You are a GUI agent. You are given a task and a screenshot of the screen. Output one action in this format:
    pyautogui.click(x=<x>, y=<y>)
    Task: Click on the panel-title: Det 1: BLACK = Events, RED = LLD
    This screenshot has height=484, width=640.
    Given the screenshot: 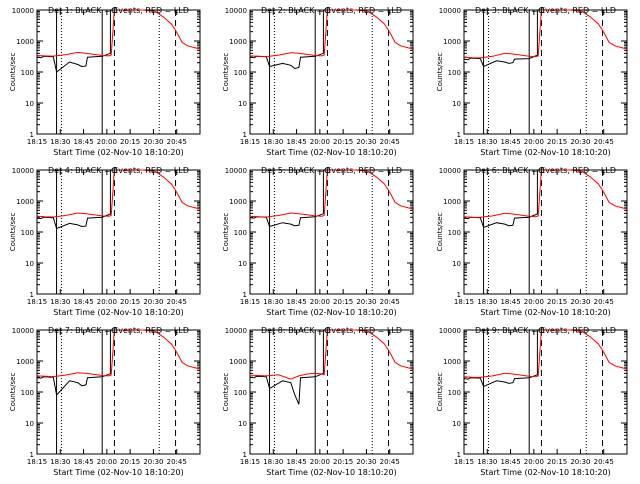 What is the action you would take?
    pyautogui.click(x=118, y=10)
    